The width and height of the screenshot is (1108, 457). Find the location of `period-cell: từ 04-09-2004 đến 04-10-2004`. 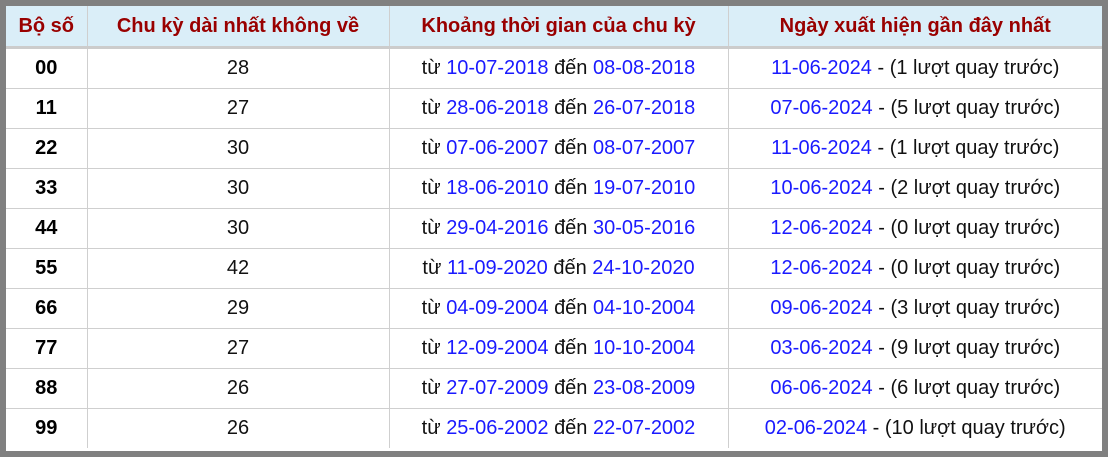

period-cell: từ 04-09-2004 đến 04-10-2004 is located at coordinates (559, 308).